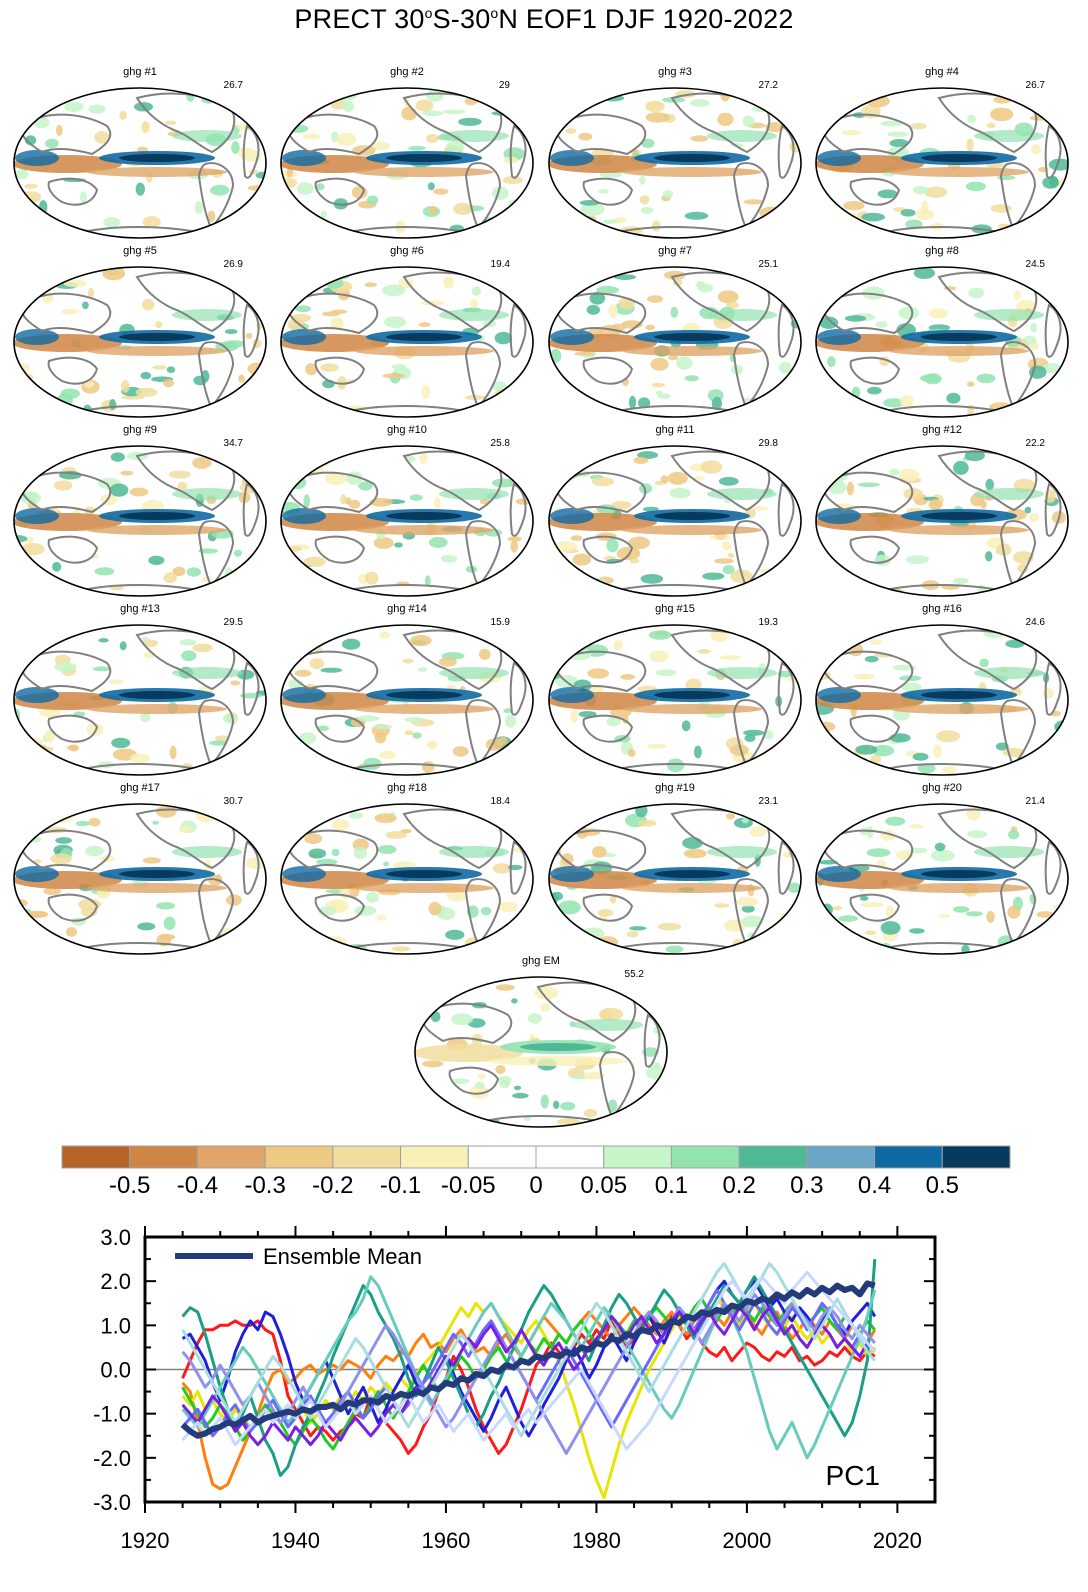 The width and height of the screenshot is (1088, 1592). What do you see at coordinates (1035, 622) in the screenshot?
I see `panel-variance: 24.6` at bounding box center [1035, 622].